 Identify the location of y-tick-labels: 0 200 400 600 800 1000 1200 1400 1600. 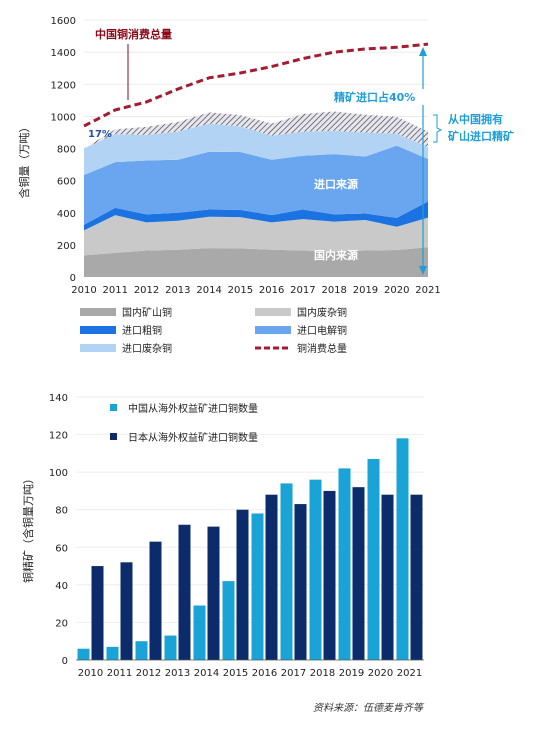
(63, 150).